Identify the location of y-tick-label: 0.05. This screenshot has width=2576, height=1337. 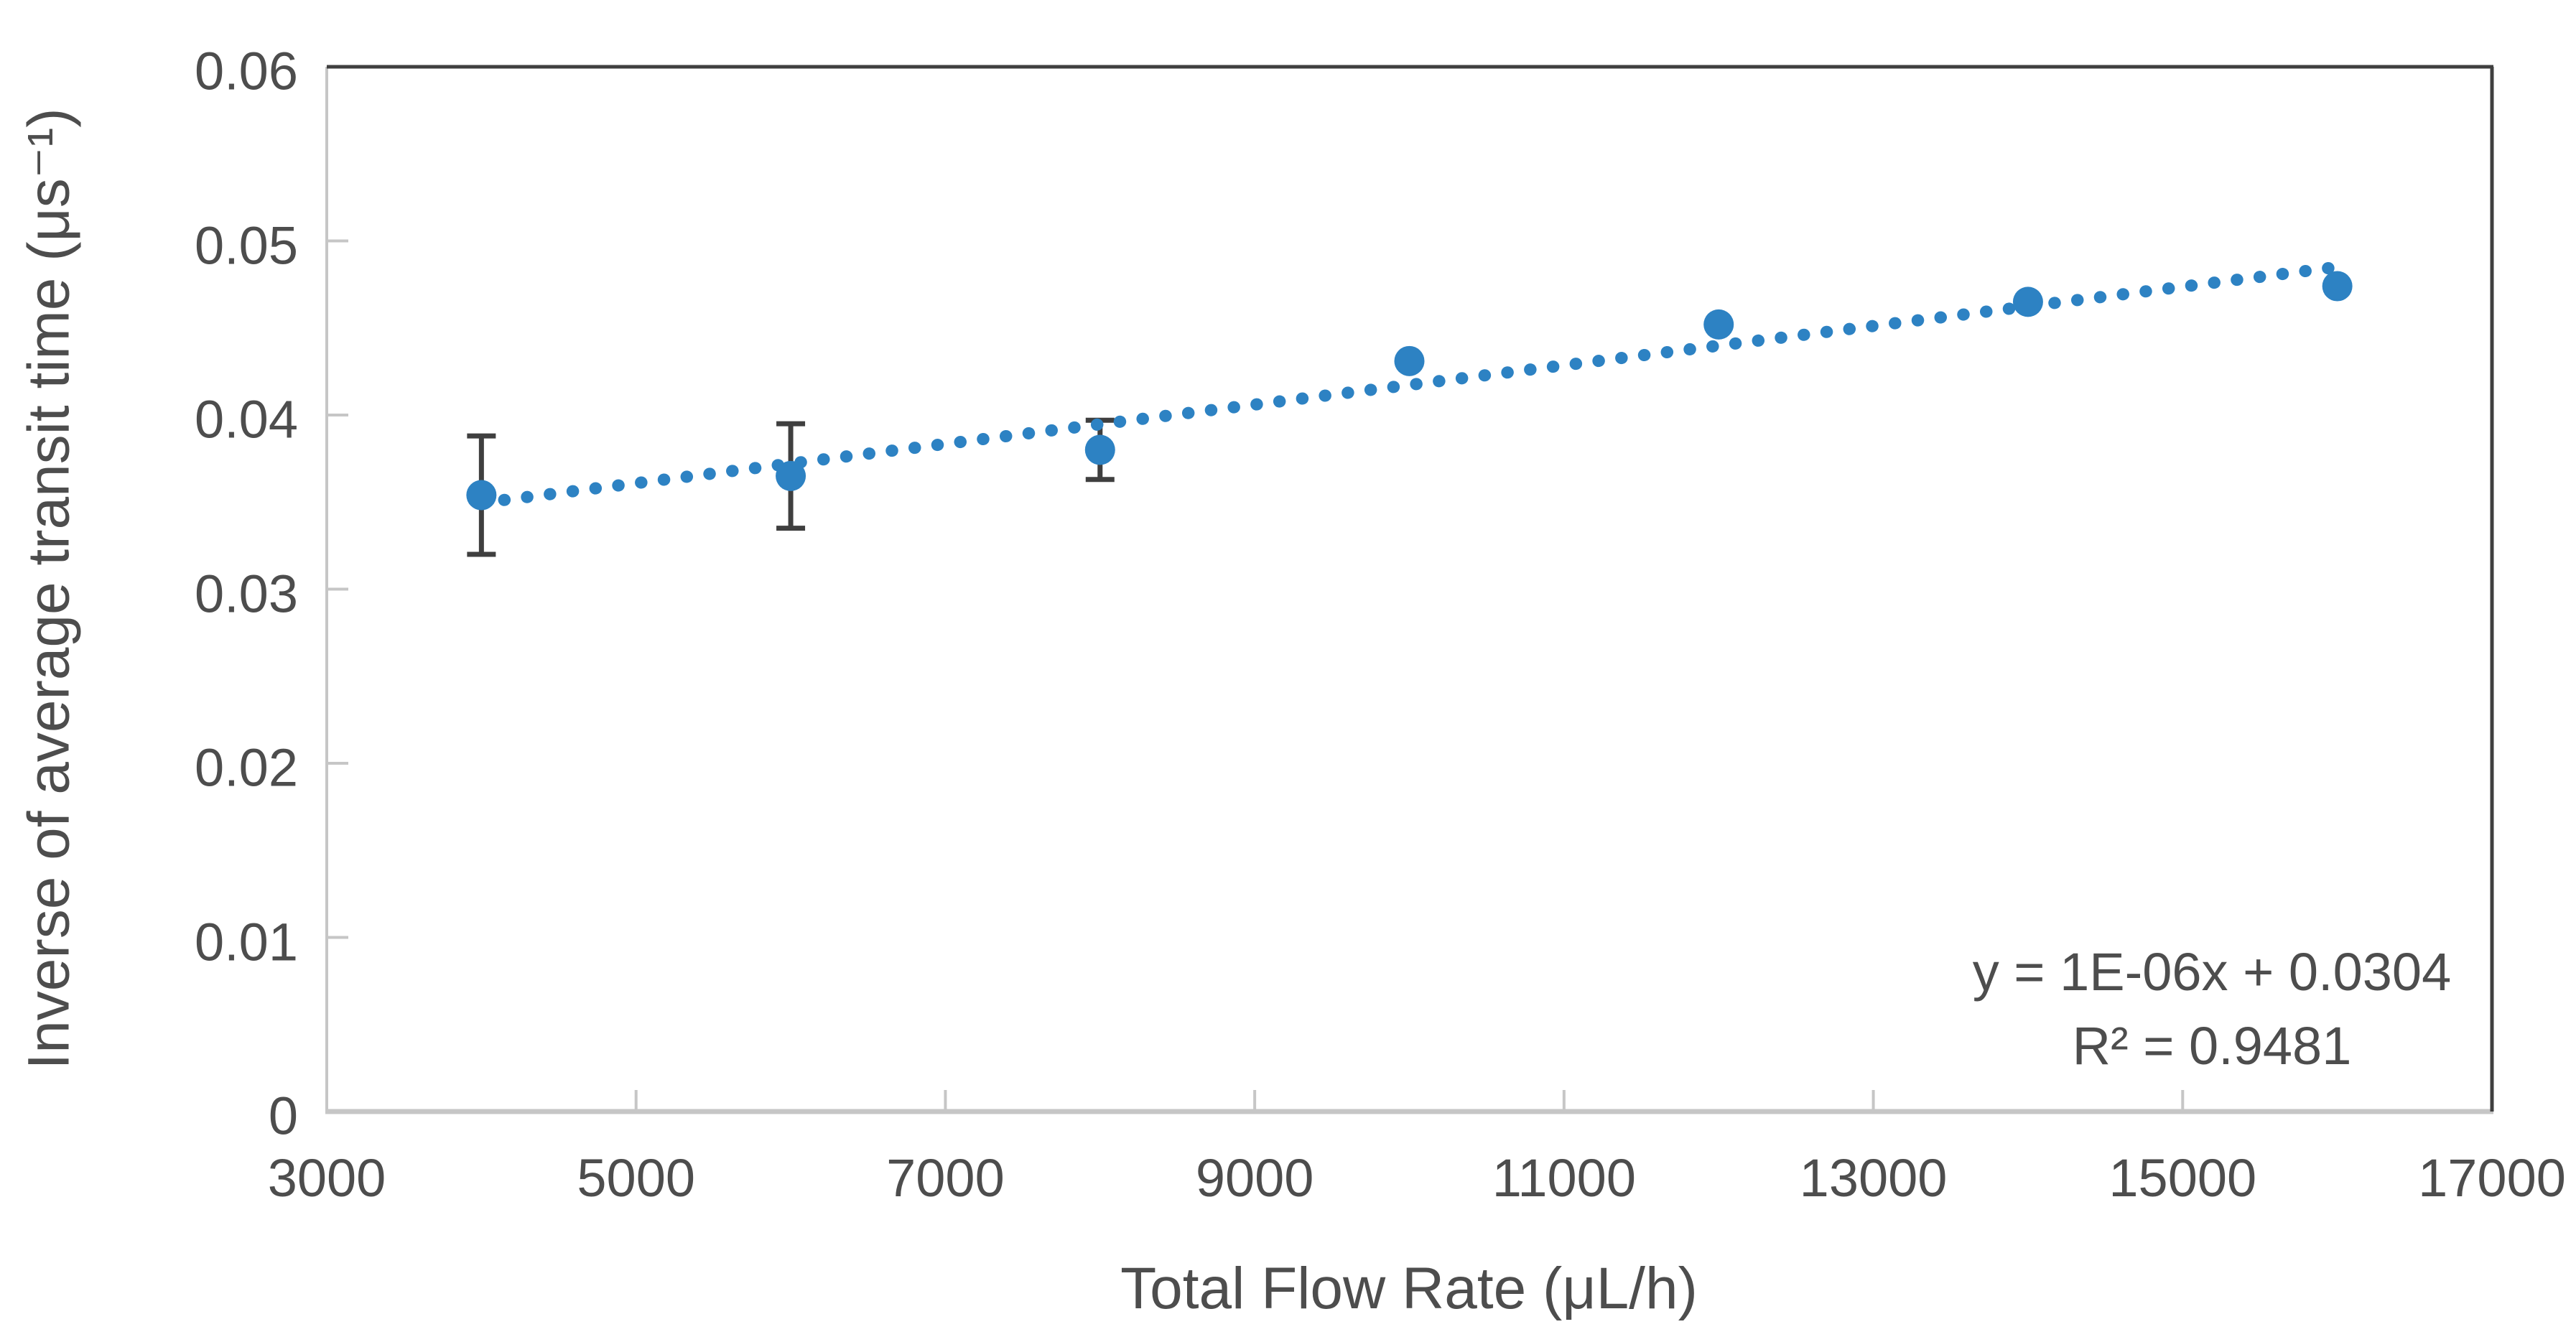
(246, 245).